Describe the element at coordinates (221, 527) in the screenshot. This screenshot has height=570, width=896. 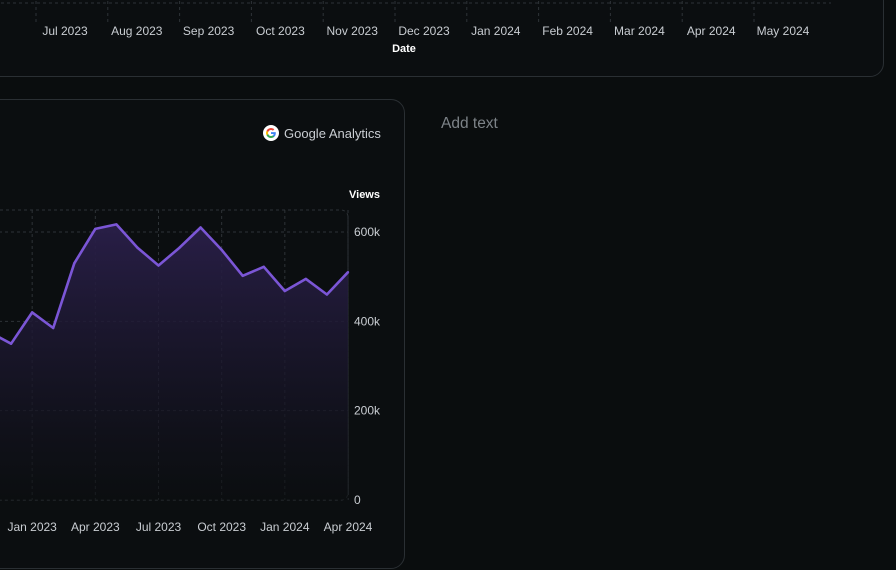
I see `x-tick-label: Oct 2023` at that location.